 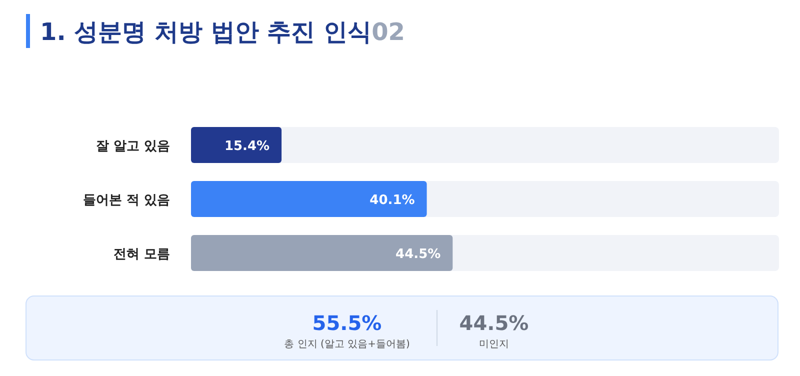 I want to click on text: 55.5%, so click(x=347, y=323).